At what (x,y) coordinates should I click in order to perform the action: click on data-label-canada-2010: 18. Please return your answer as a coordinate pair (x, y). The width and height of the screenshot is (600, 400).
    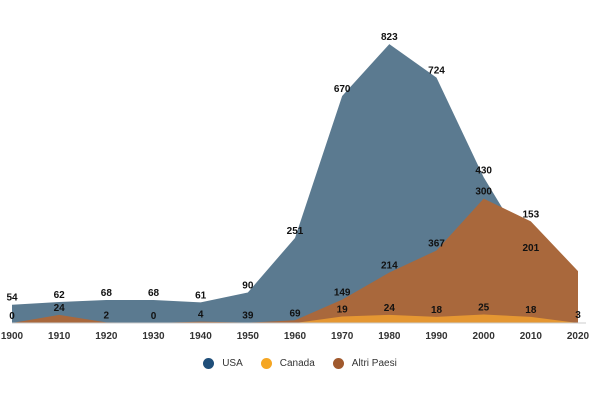
    Looking at the image, I should click on (531, 310).